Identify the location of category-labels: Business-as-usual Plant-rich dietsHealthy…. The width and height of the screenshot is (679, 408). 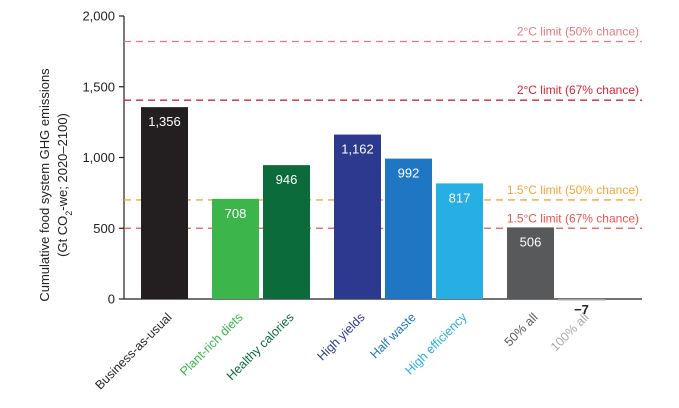
(341, 351).